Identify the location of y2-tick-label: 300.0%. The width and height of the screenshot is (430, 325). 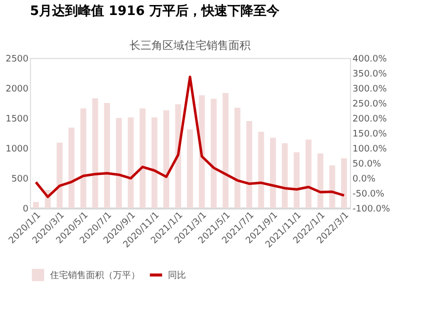
(370, 89).